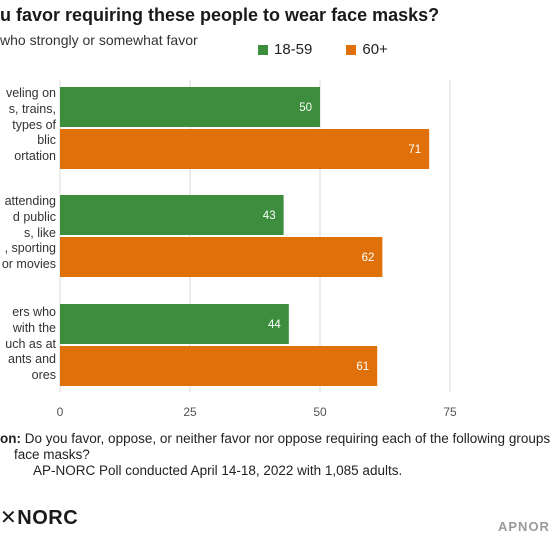 The height and width of the screenshot is (550, 550). I want to click on category-label-line: ortation, so click(35, 156).